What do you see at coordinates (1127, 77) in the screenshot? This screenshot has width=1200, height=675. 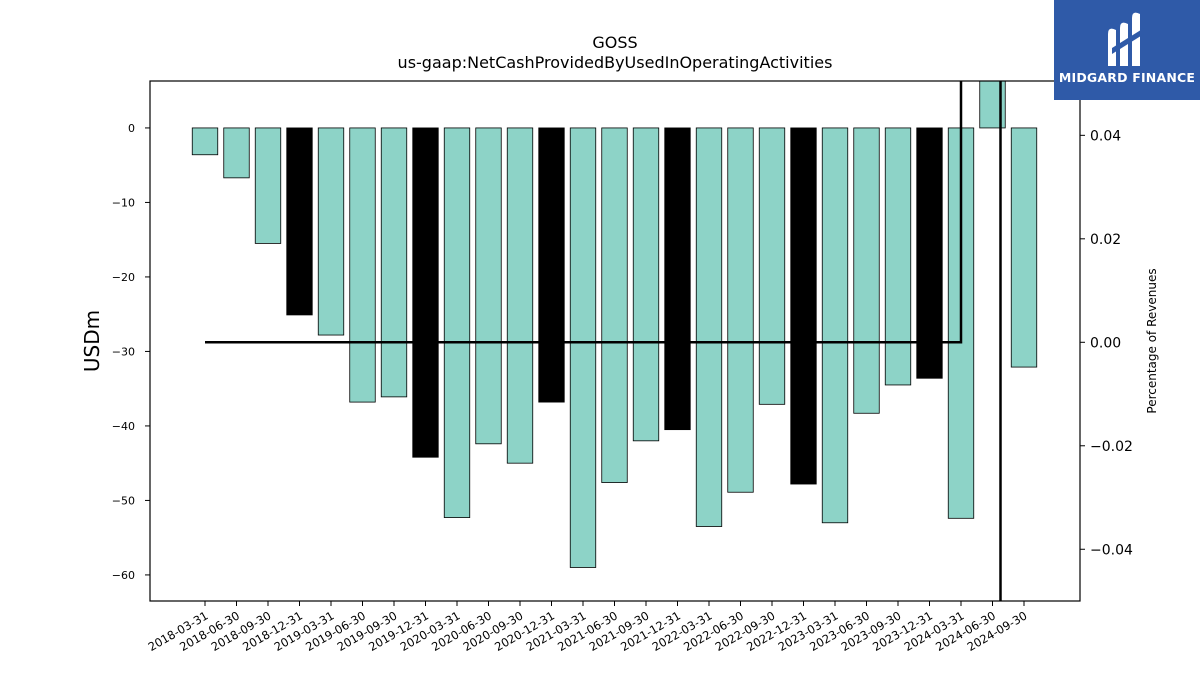 I see `brand-name: MIDGARD FINANCE` at bounding box center [1127, 77].